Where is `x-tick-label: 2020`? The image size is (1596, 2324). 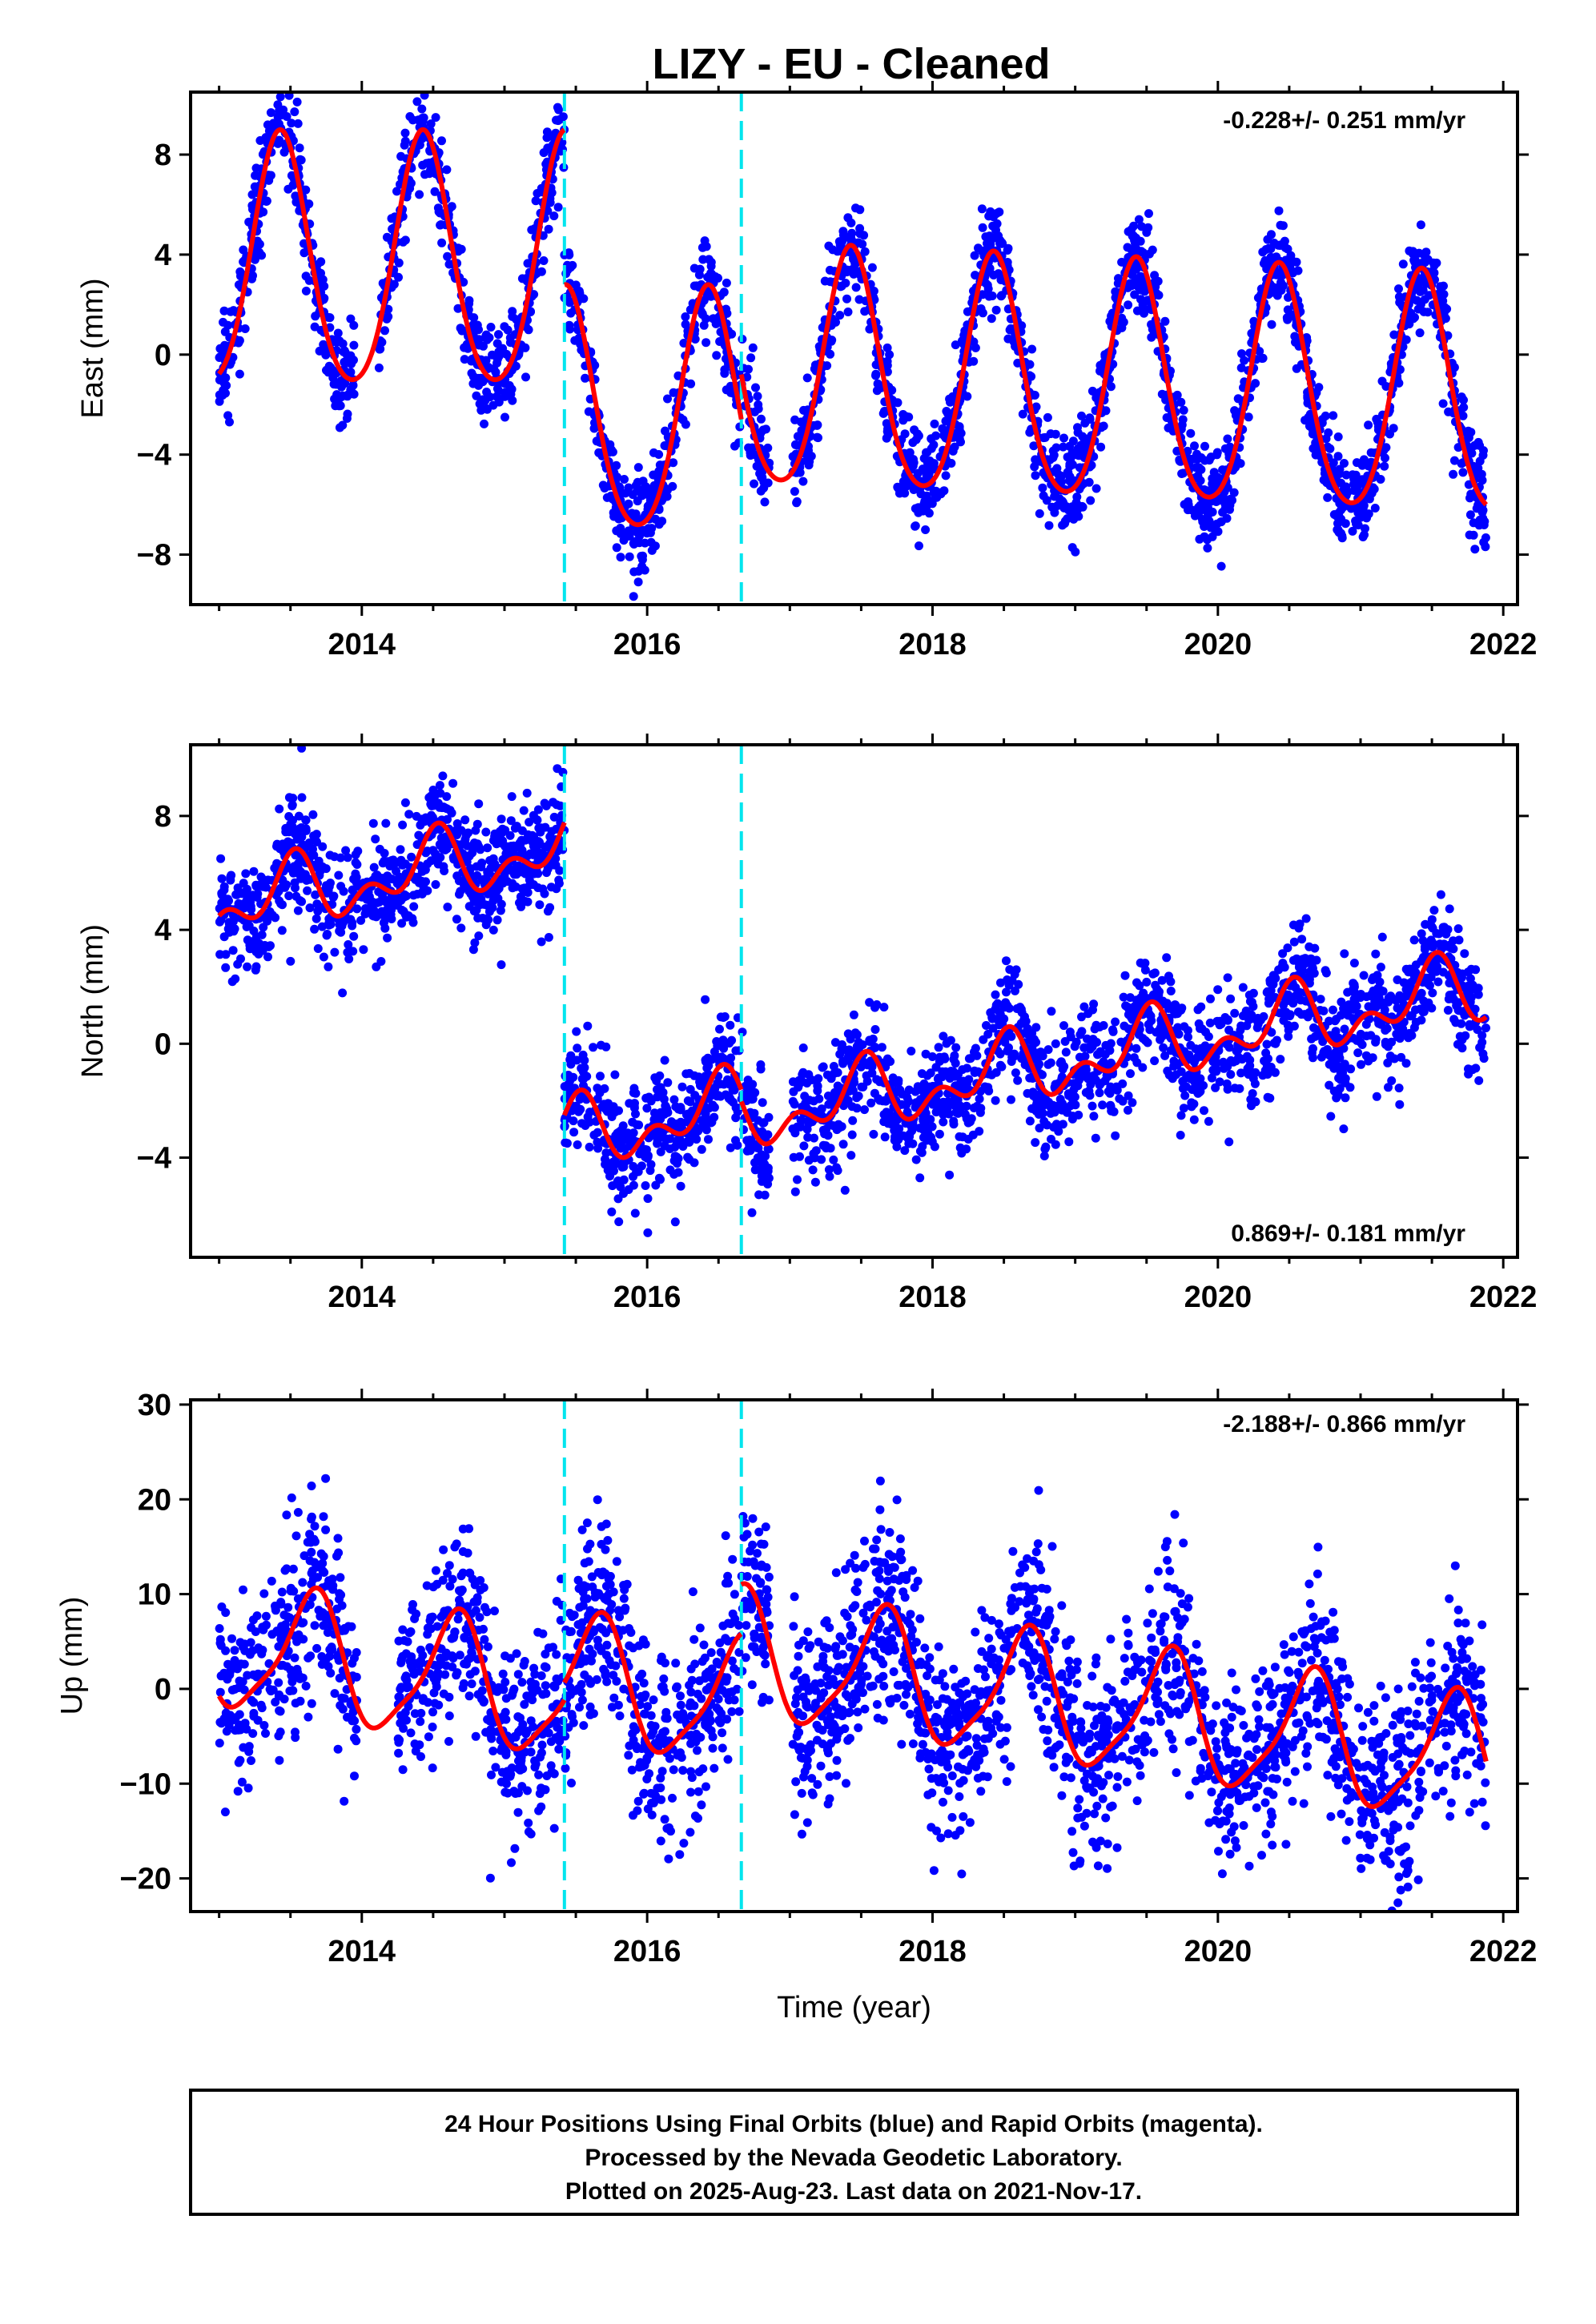 x-tick-label: 2020 is located at coordinates (1218, 644).